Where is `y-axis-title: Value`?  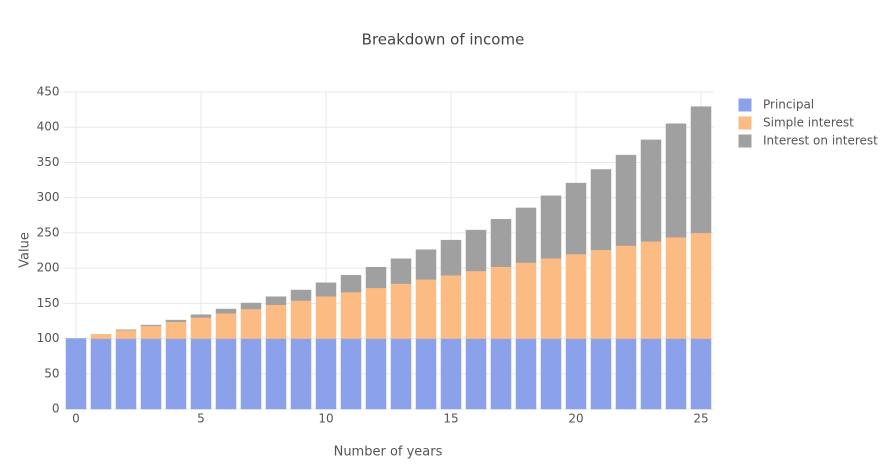 y-axis-title: Value is located at coordinates (25, 250).